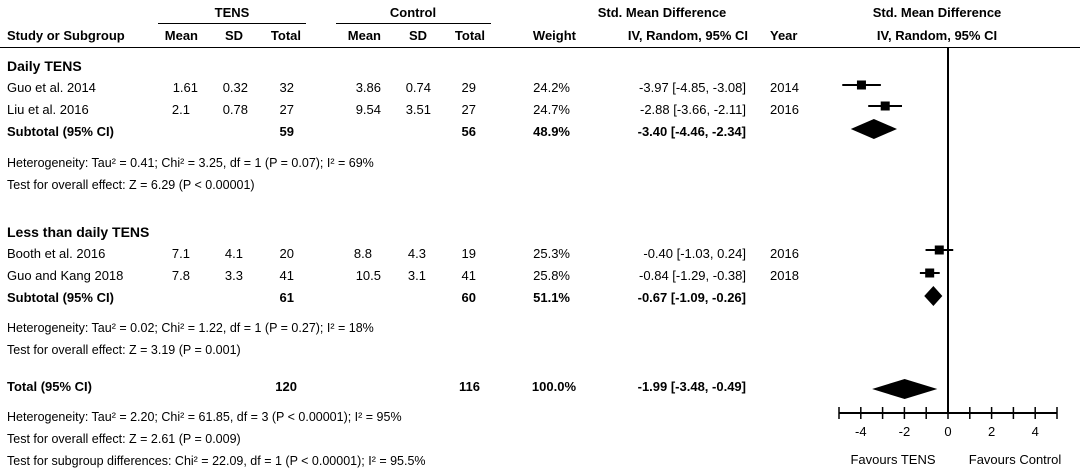 The image size is (1080, 472). I want to click on x-tick-label: 0, so click(947, 431).